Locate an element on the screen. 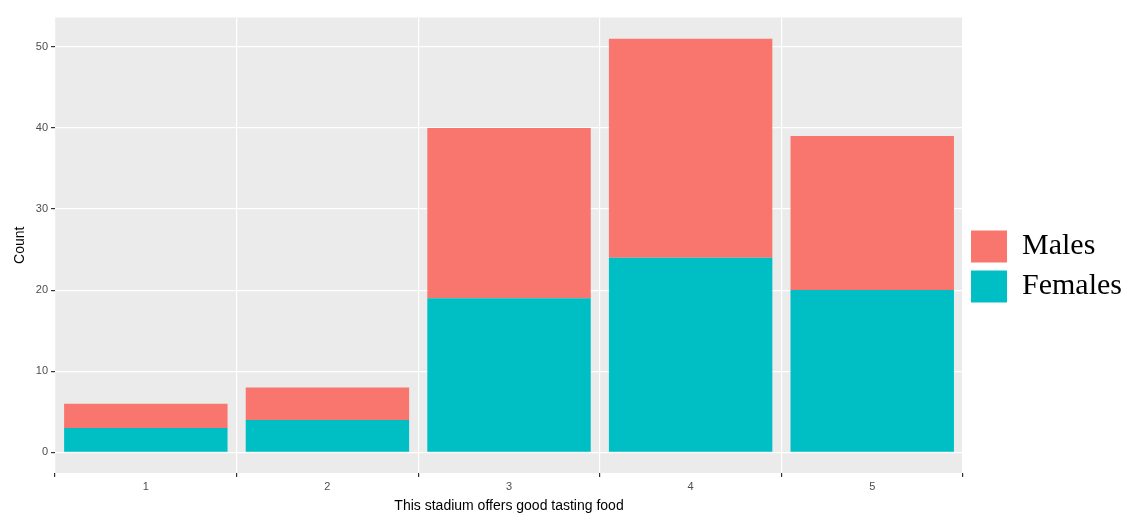  y-tick-label: 30 is located at coordinates (42, 208).